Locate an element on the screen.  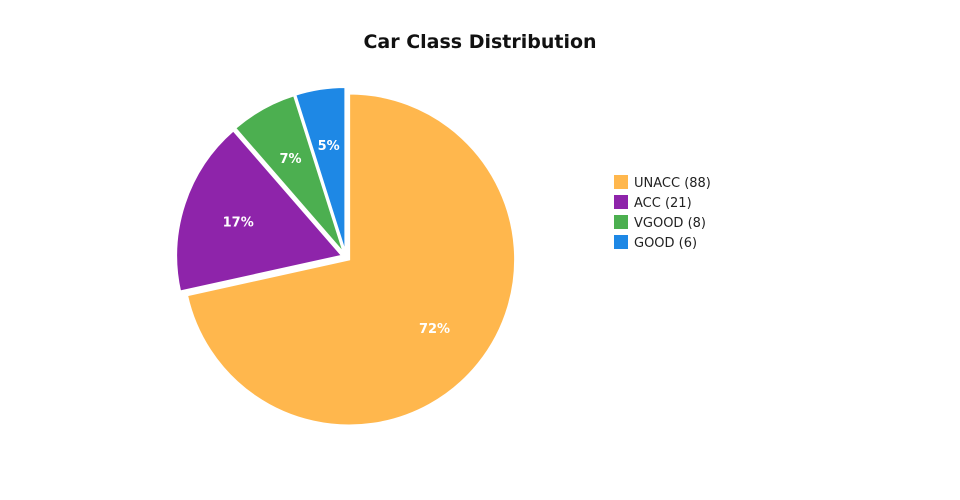
legend: UNACC (88) ACC (21) VGOOD (8) GOOD (6) is located at coordinates (662, 213).